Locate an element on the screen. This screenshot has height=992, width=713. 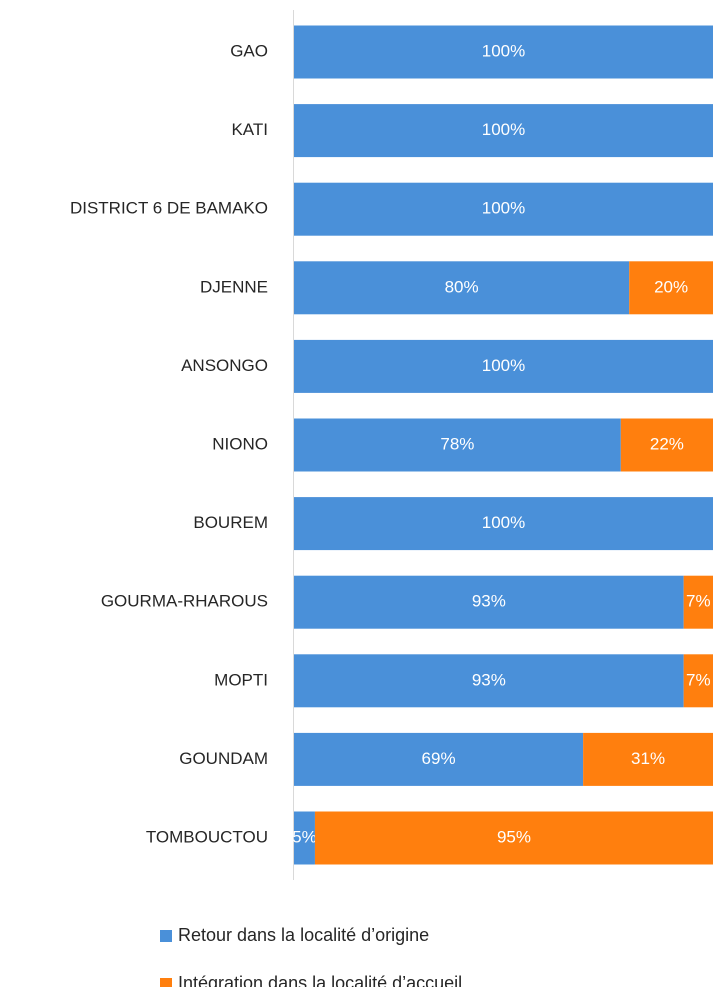
data-label: 78% is located at coordinates (457, 443).